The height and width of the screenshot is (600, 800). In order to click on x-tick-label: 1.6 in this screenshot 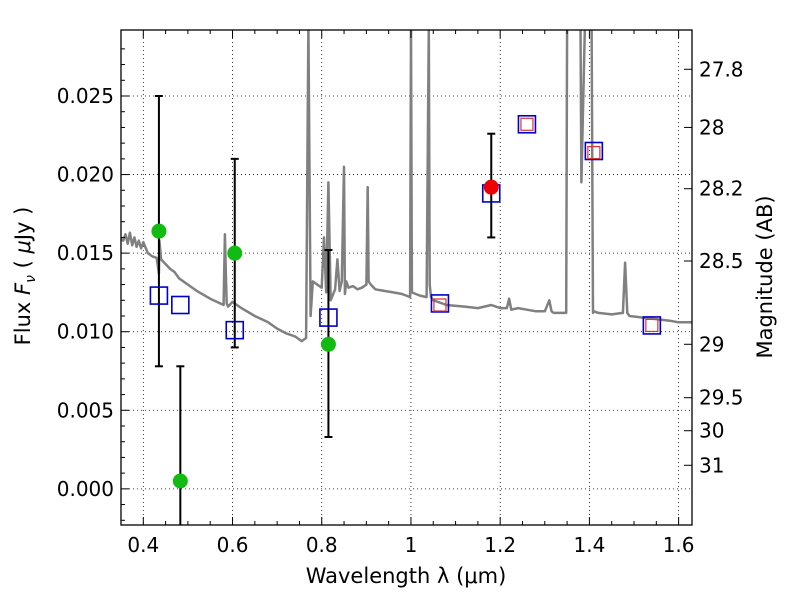, I will do `click(679, 545)`.